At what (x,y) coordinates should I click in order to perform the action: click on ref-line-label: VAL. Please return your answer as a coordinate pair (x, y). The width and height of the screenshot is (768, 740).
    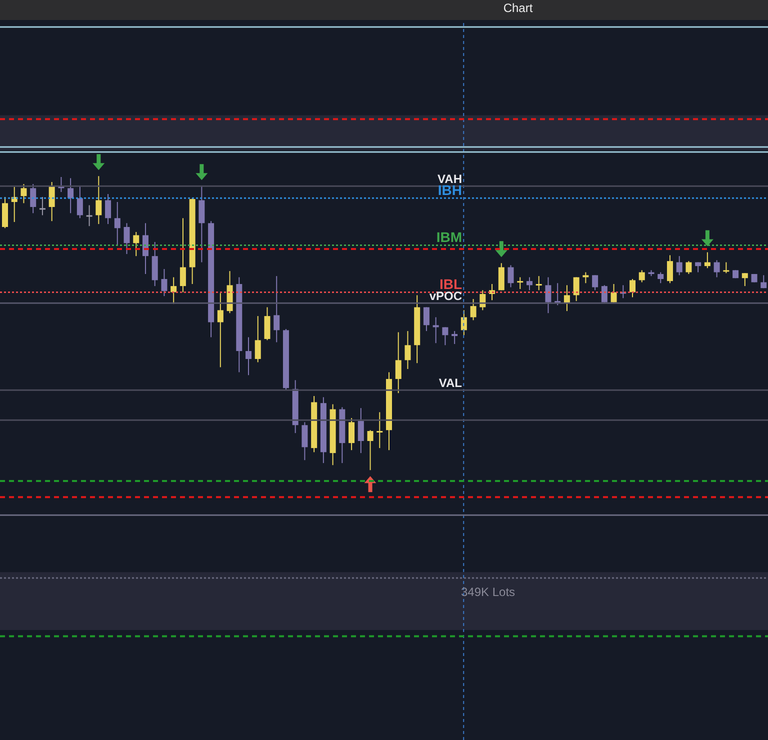
    Looking at the image, I should click on (450, 383).